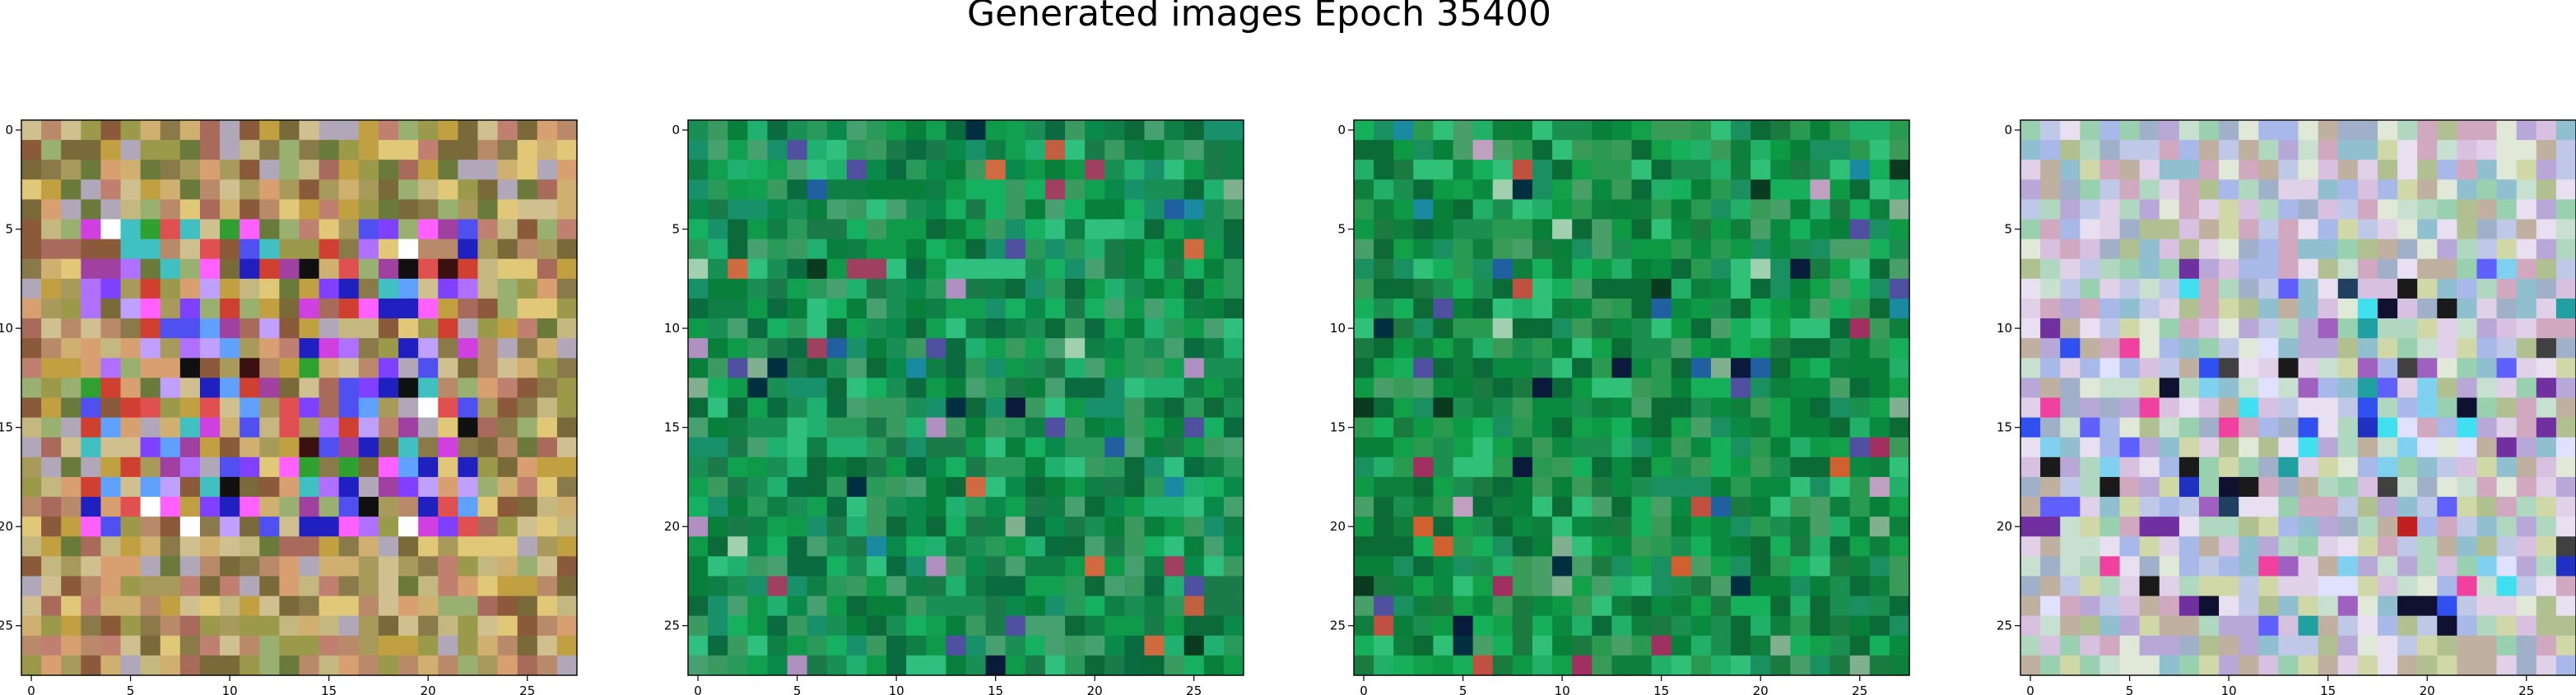  I want to click on y-tick-label: 15, so click(672, 427).